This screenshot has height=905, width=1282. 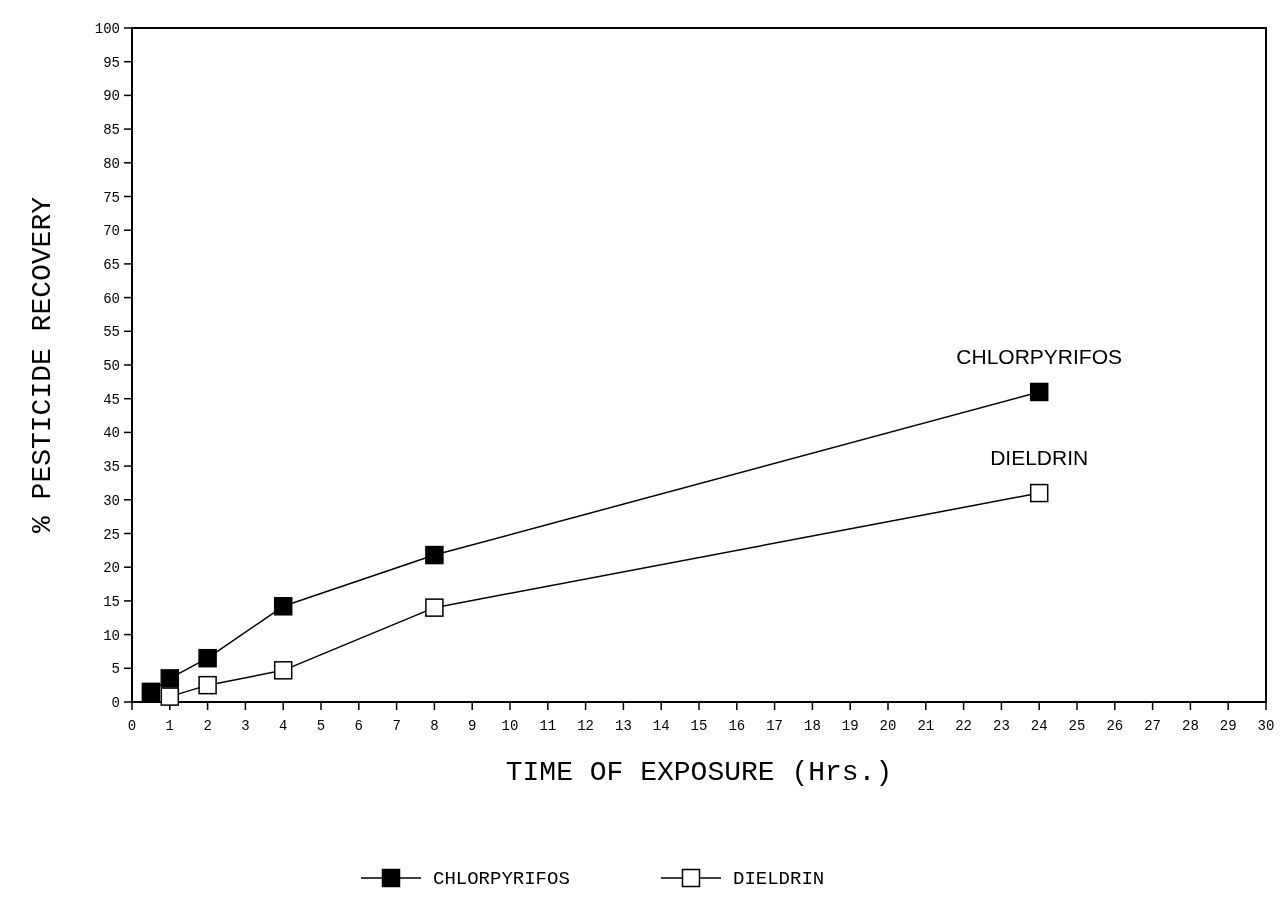 I want to click on y-tick-label: 70, so click(x=111, y=231).